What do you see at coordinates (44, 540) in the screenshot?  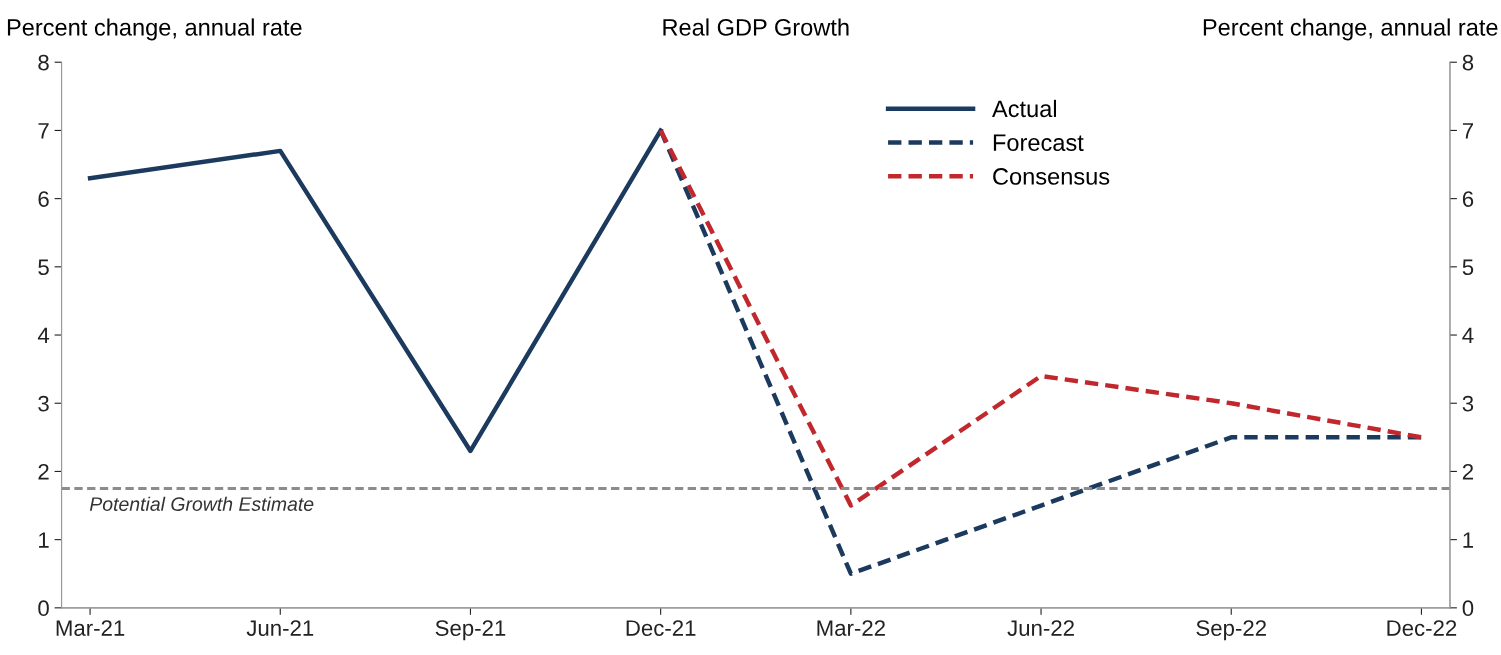 I see `y-tick-label: 1` at bounding box center [44, 540].